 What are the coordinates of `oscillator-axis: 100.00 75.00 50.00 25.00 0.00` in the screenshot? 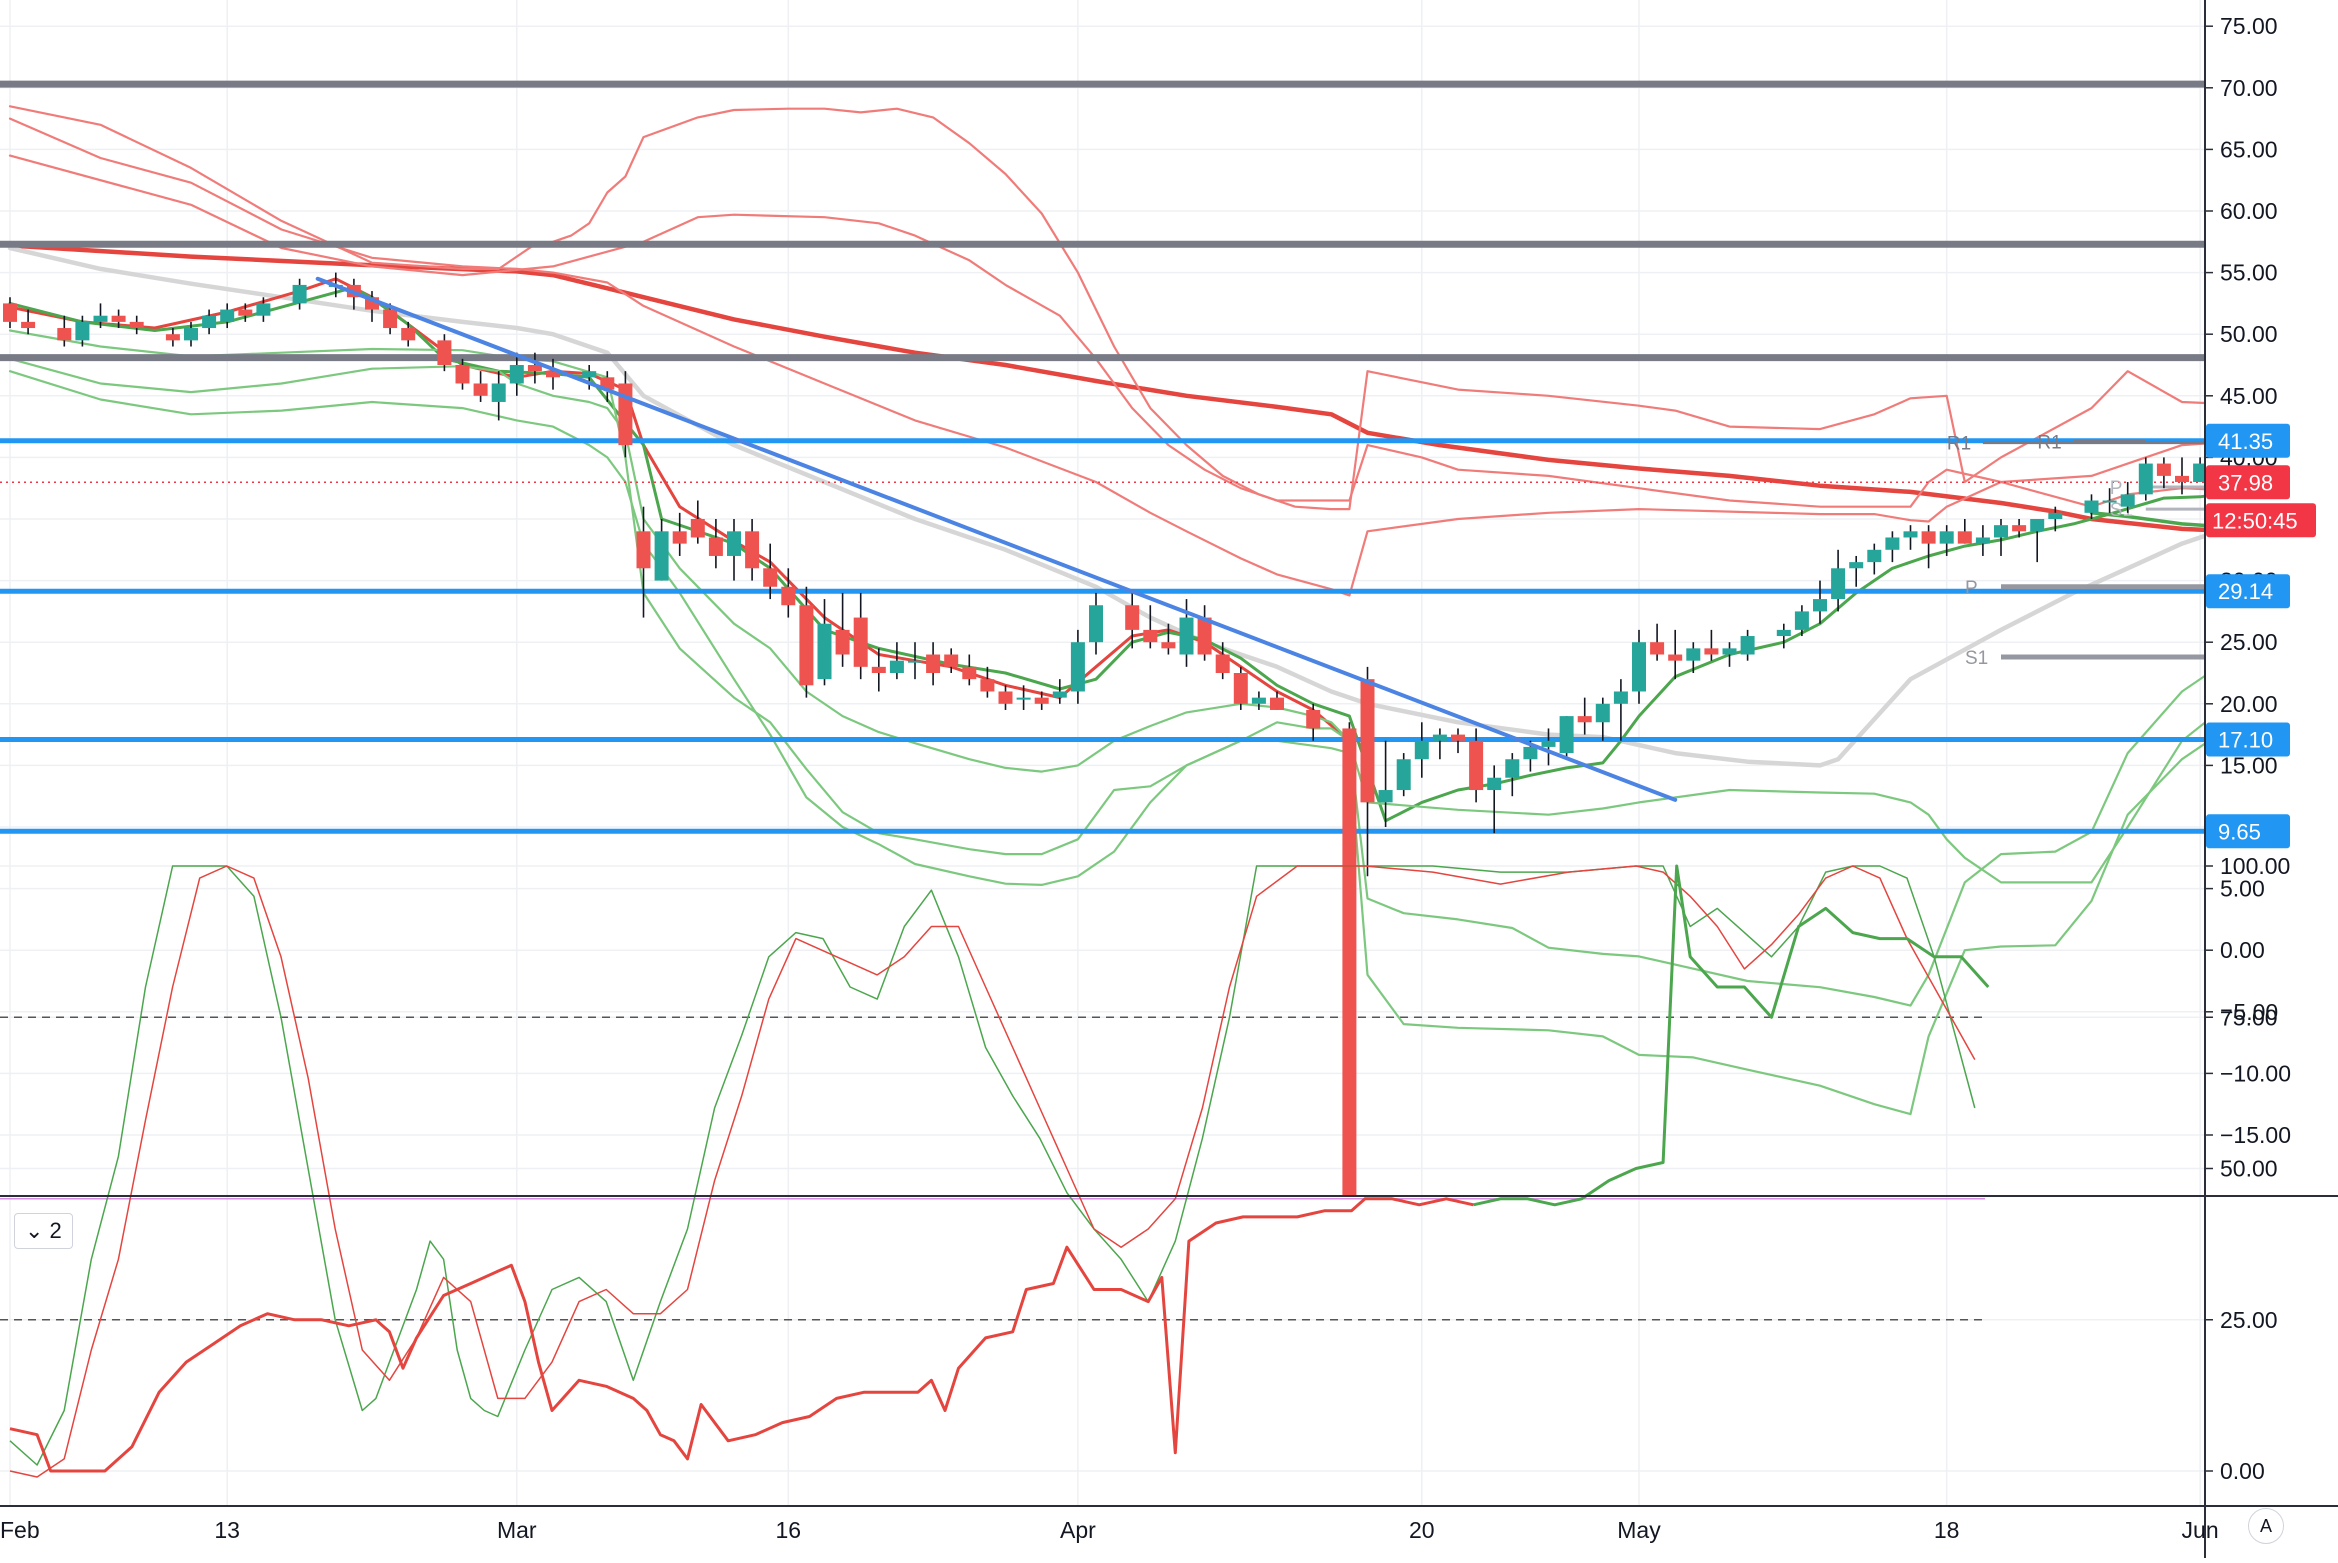 It's located at (2247, 1168).